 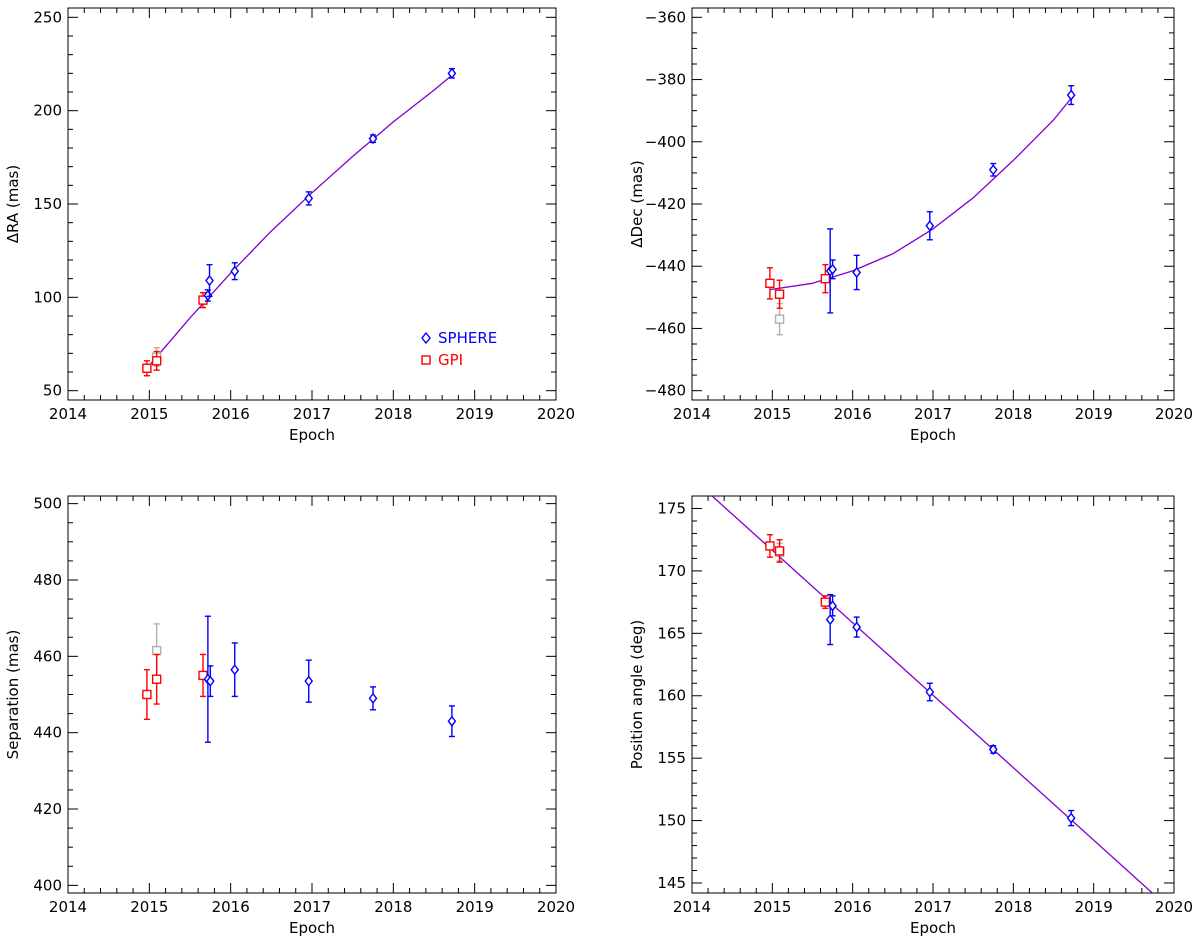 I want to click on y-tick-label: 460, so click(x=47, y=656).